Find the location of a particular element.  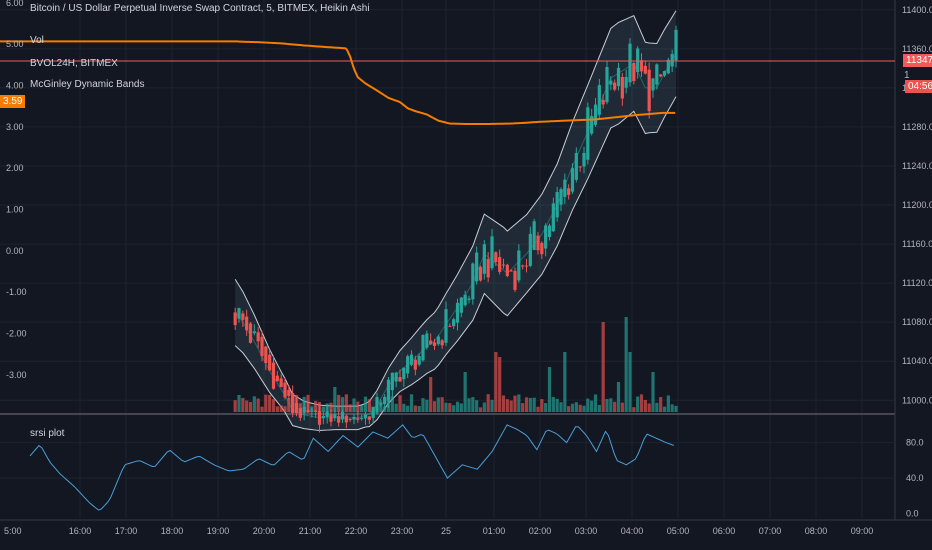

x-tick-label-16: 08:00 is located at coordinates (816, 531).